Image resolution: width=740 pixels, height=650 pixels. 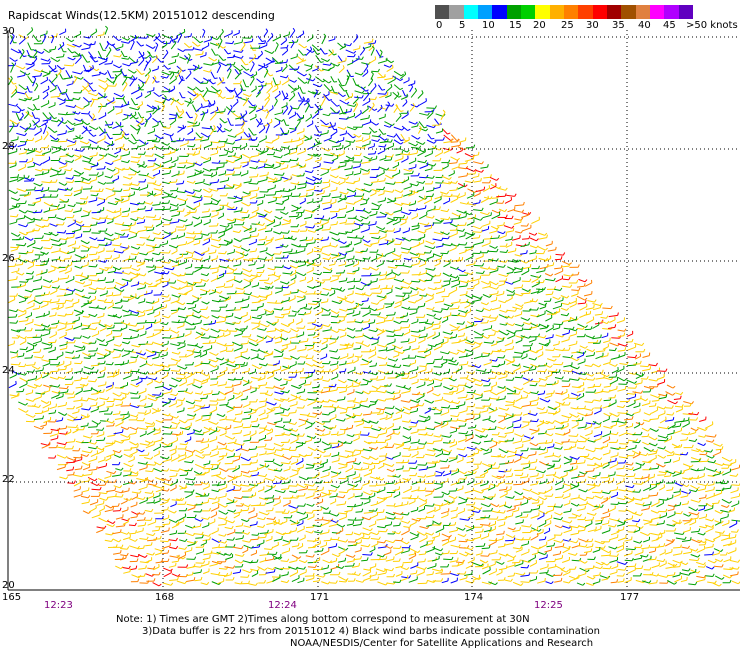 What do you see at coordinates (712, 25) in the screenshot?
I see `colorbar-label: >50 knots` at bounding box center [712, 25].